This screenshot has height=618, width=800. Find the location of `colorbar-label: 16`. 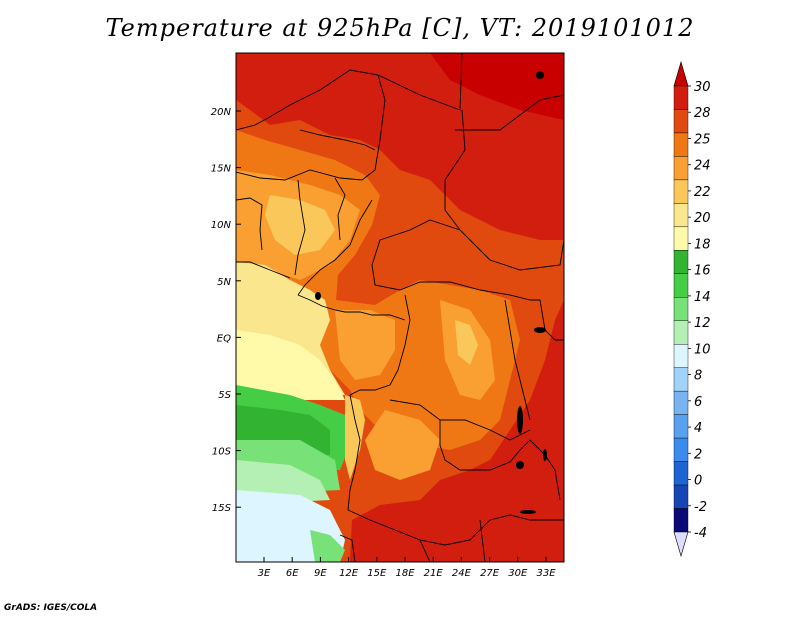

colorbar-label: 16 is located at coordinates (702, 271).